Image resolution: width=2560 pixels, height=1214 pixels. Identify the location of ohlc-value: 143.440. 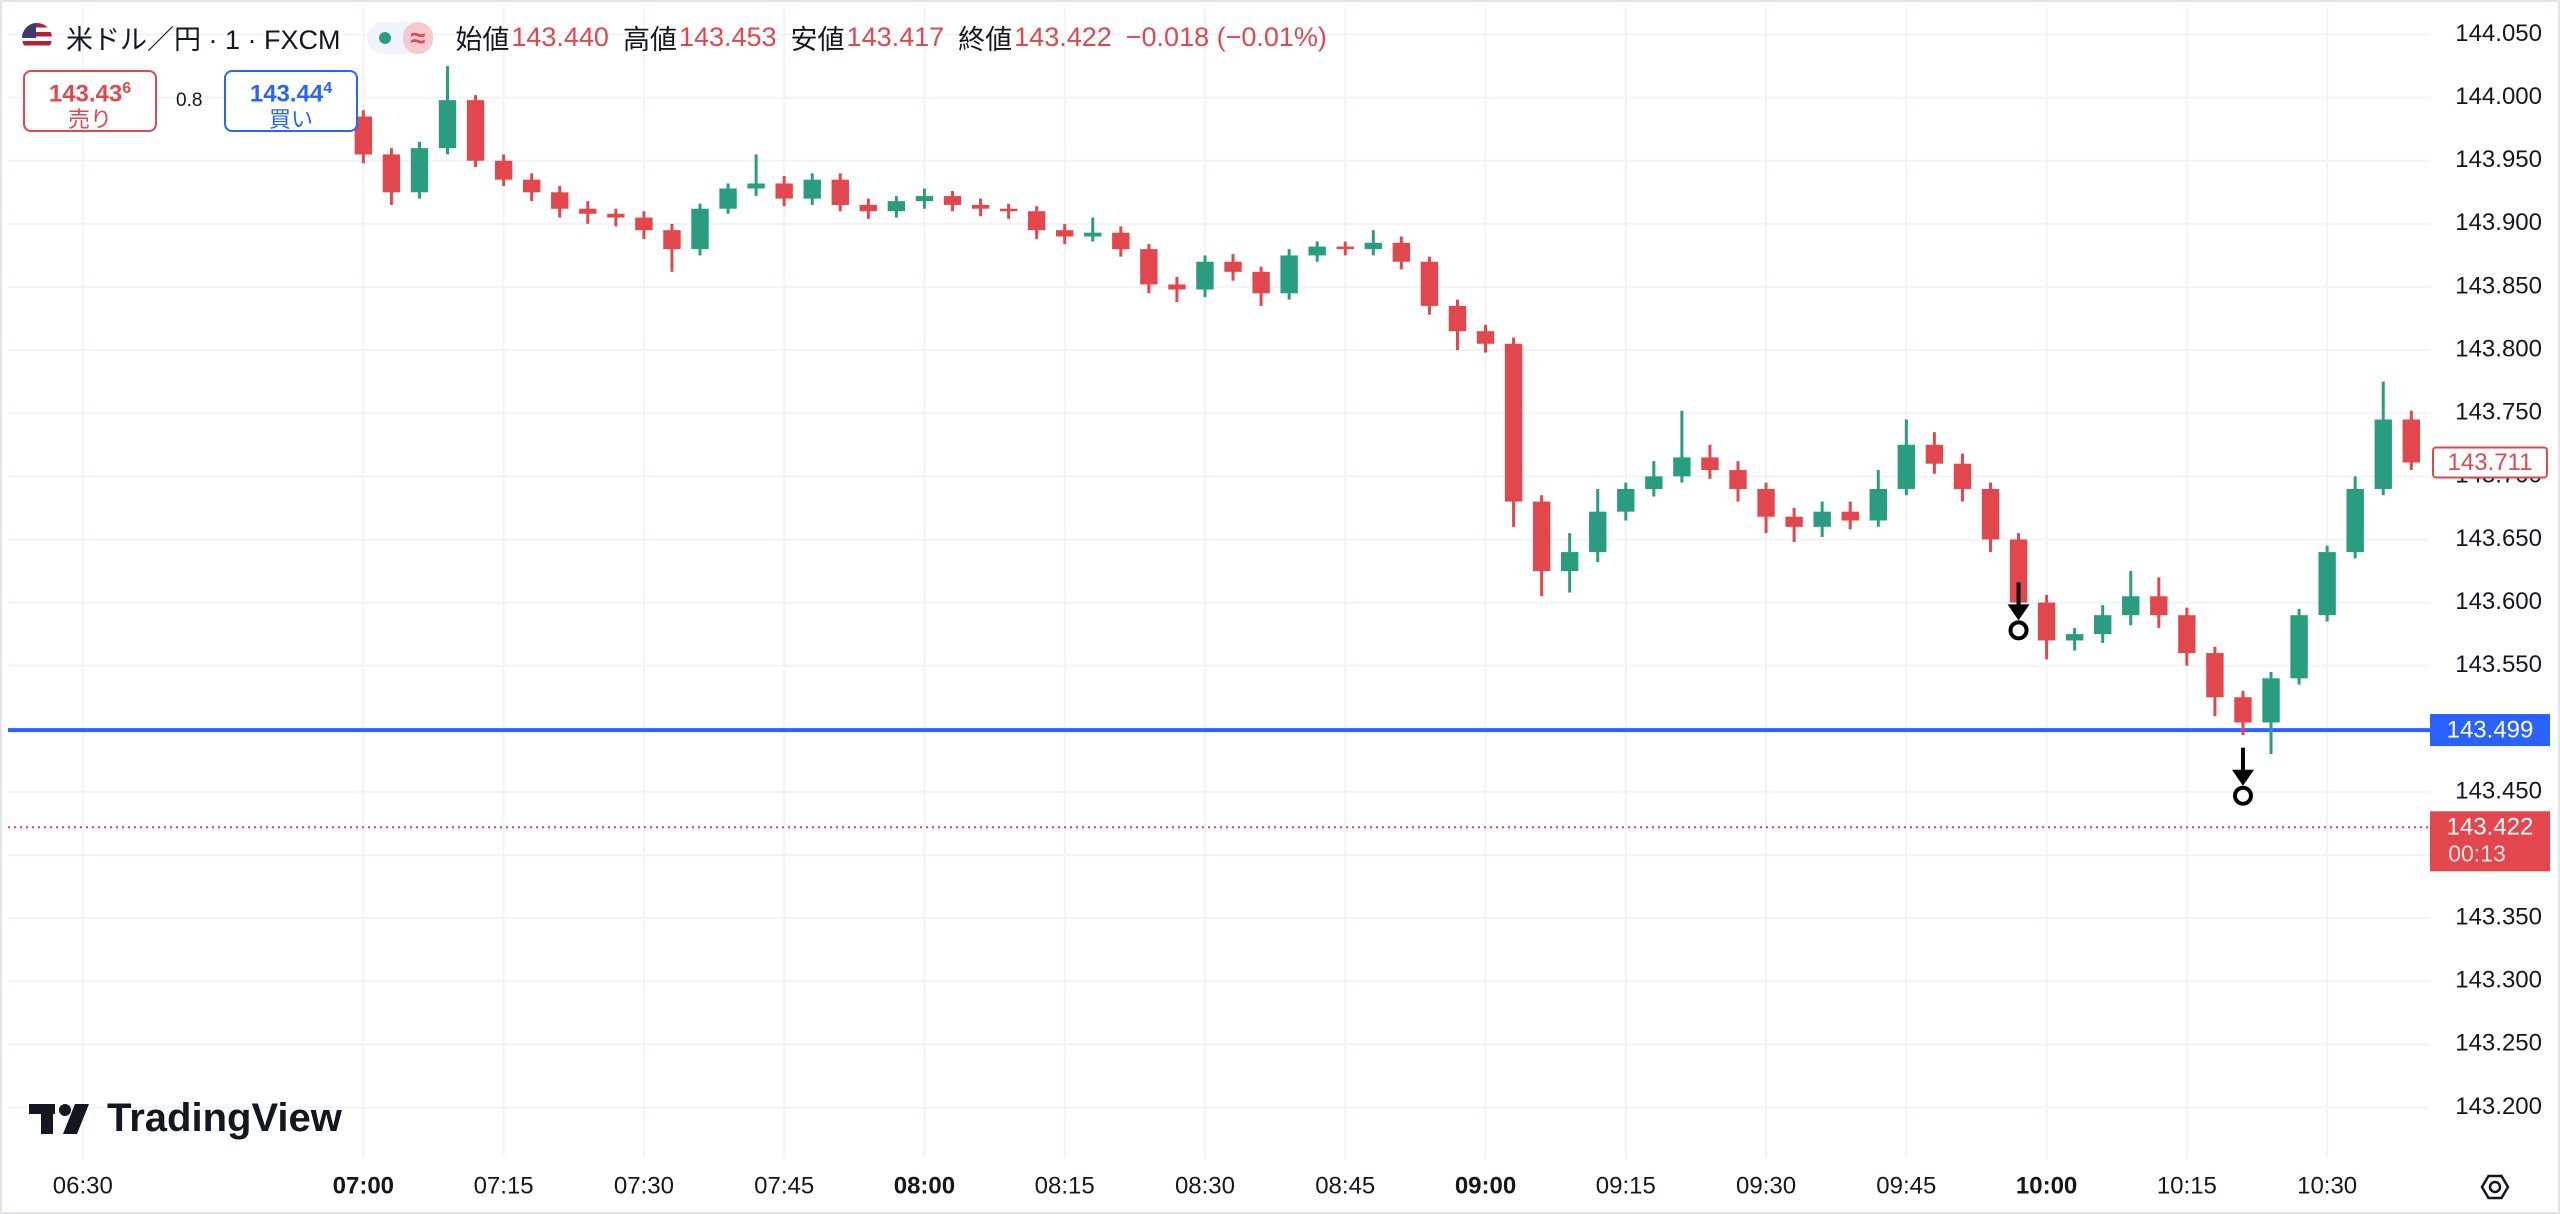
(560, 37).